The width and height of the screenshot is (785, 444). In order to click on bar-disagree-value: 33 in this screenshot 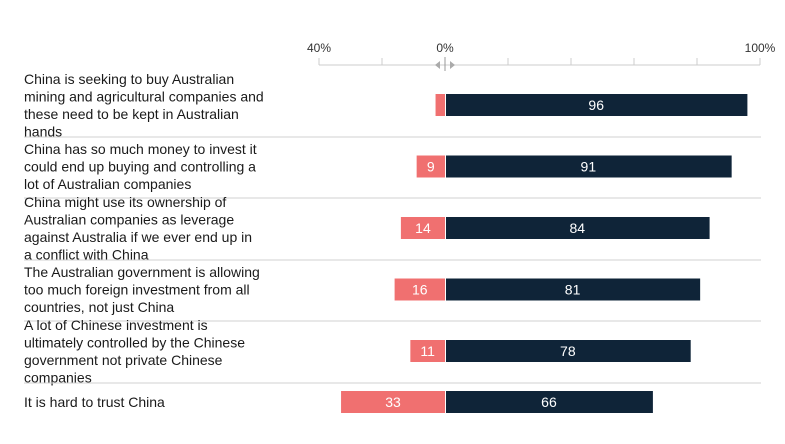, I will do `click(393, 402)`.